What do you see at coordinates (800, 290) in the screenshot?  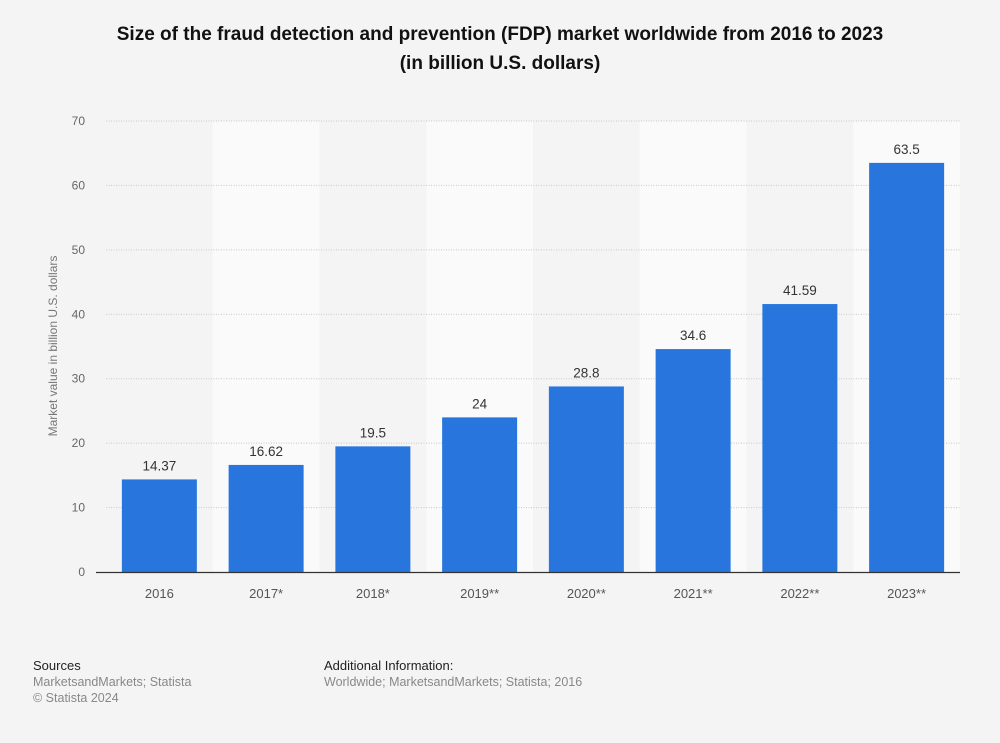 I see `data-label: 41.59` at bounding box center [800, 290].